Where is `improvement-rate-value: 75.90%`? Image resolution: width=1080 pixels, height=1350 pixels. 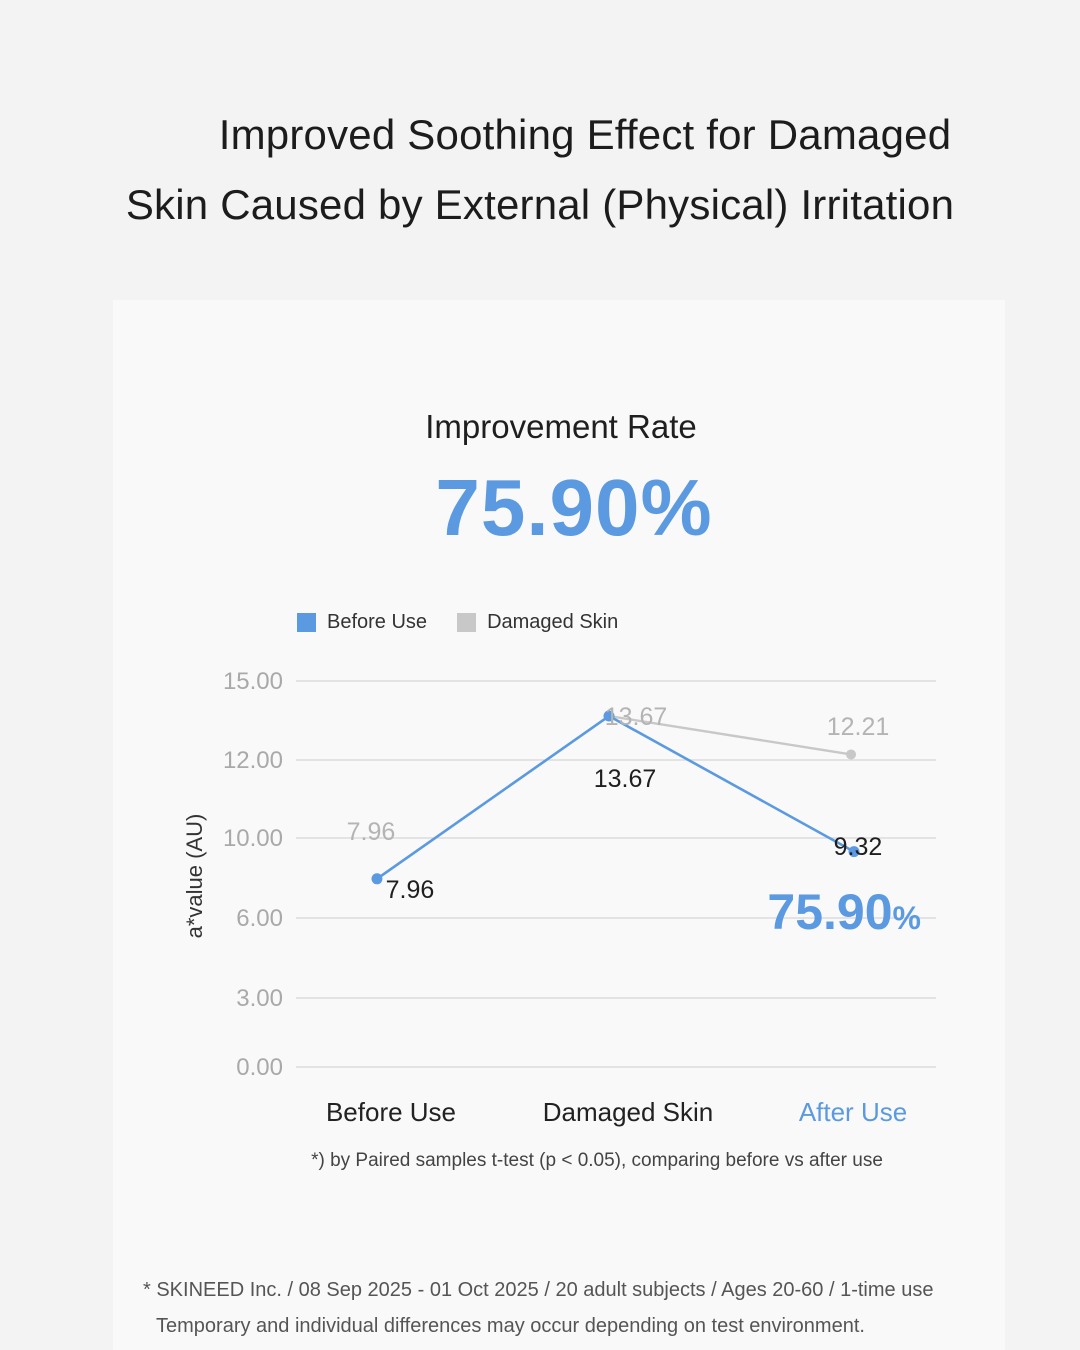 improvement-rate-value: 75.90% is located at coordinates (574, 507).